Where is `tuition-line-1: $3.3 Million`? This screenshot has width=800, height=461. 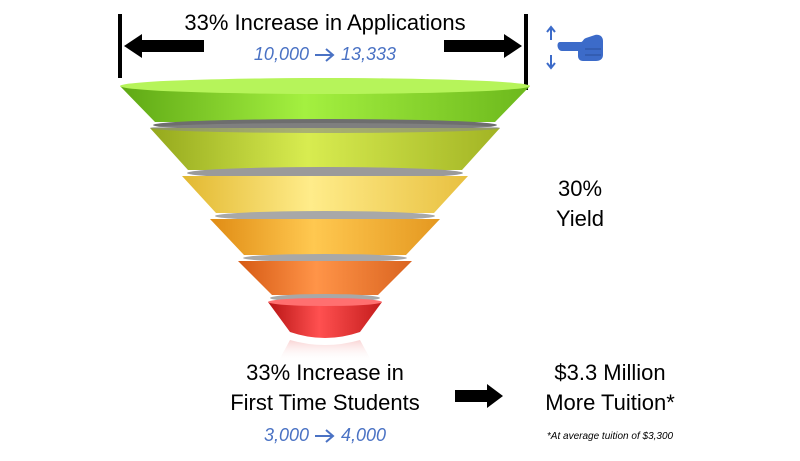
tuition-line-1: $3.3 Million is located at coordinates (610, 372).